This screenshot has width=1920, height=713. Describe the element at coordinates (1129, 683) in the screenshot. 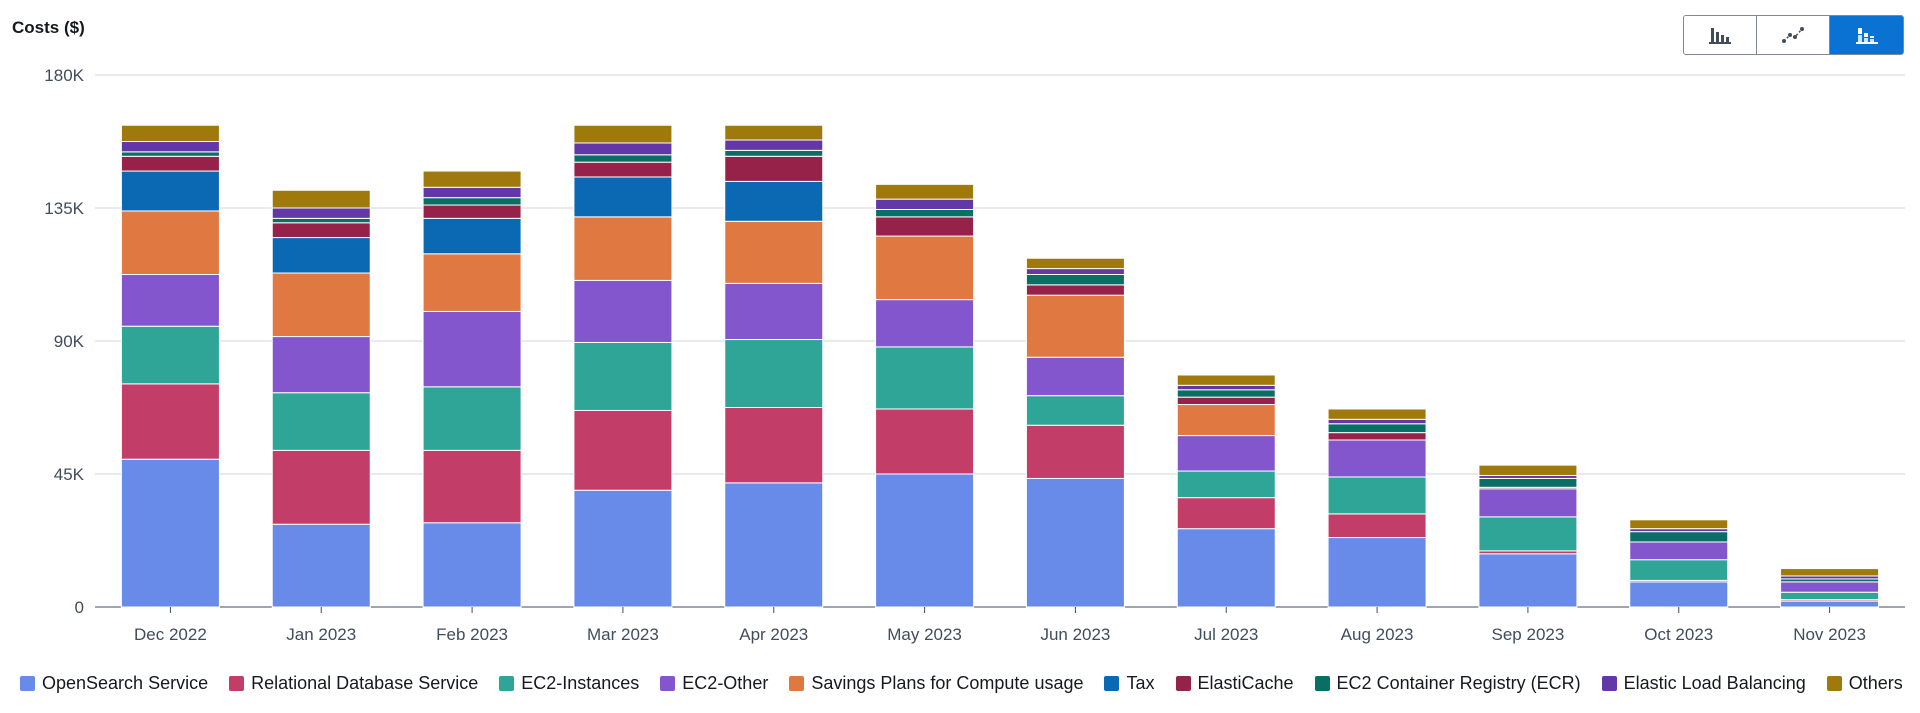

I see `legend-item: Tax` at that location.